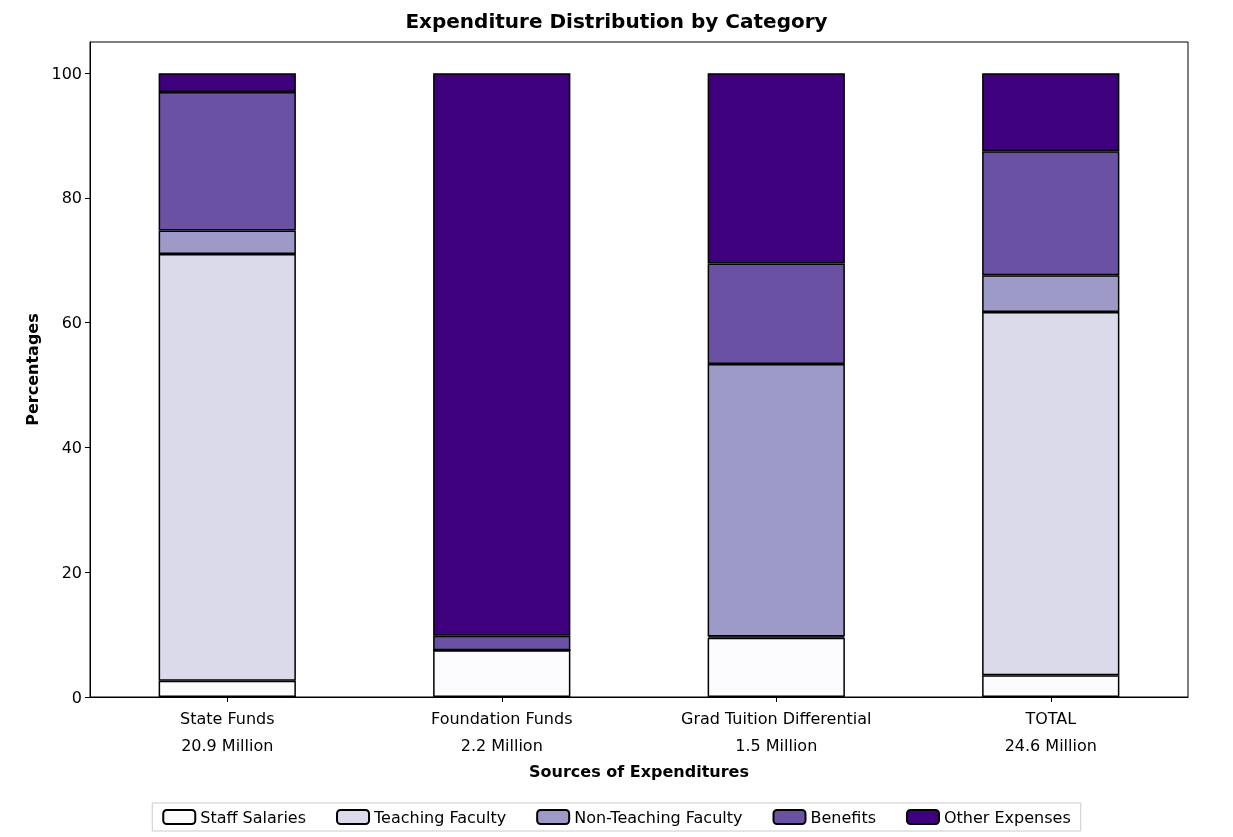 Image resolution: width=1233 pixels, height=837 pixels. What do you see at coordinates (776, 732) in the screenshot?
I see `x-tick-label: Grad Tuition Differential 1.5 Million` at bounding box center [776, 732].